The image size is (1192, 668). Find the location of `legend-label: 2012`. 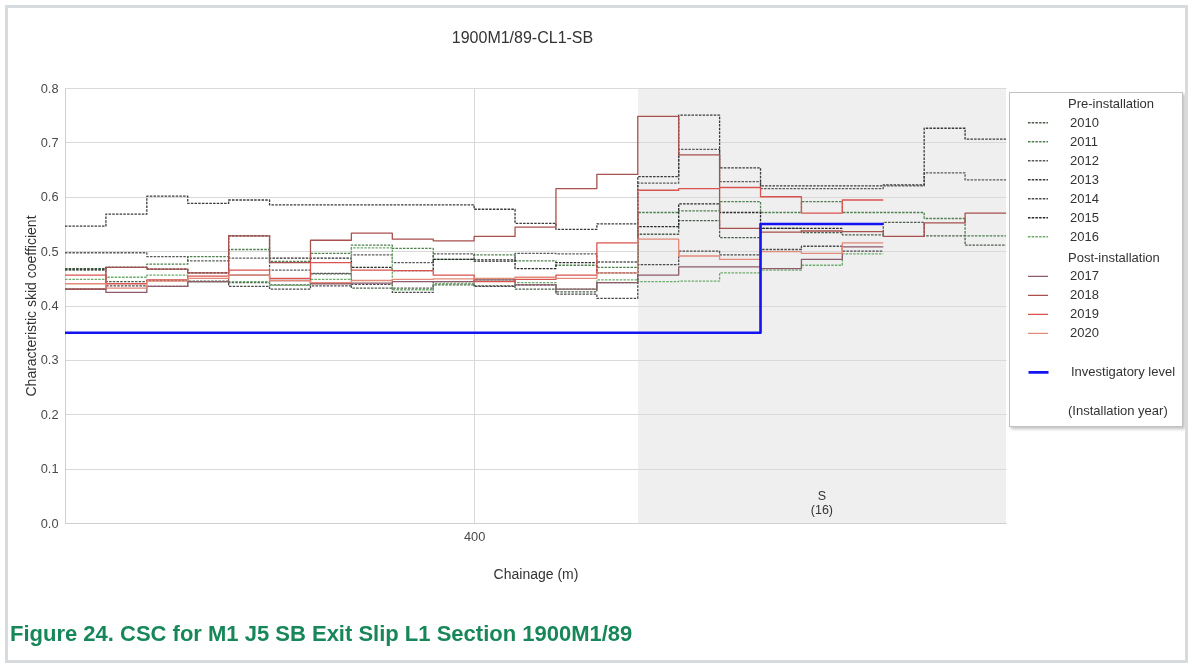

legend-label: 2012 is located at coordinates (1084, 160).